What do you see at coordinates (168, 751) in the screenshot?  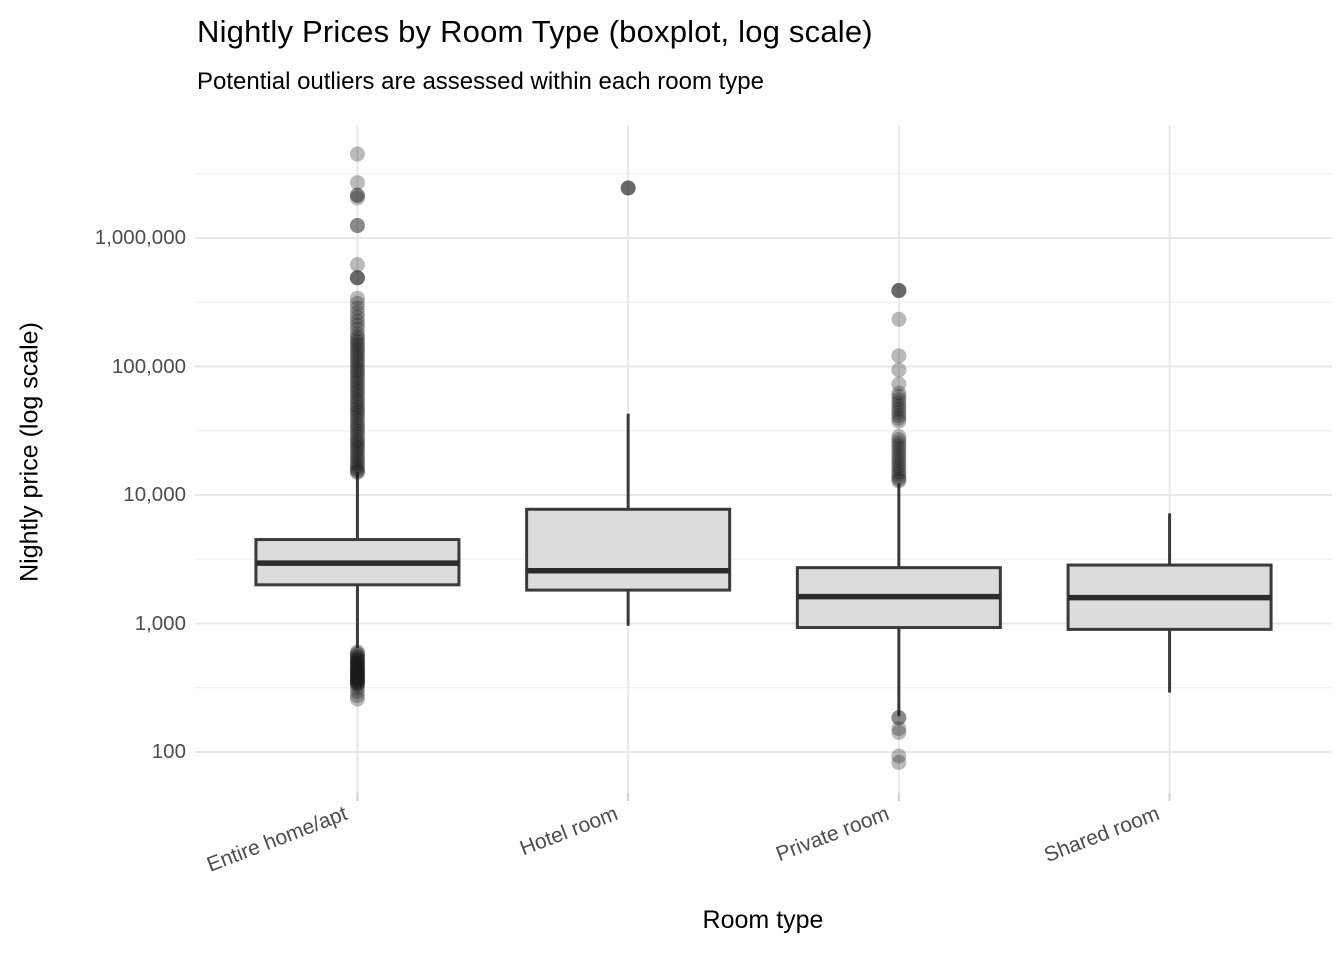 I see `y-tick-label: 100` at bounding box center [168, 751].